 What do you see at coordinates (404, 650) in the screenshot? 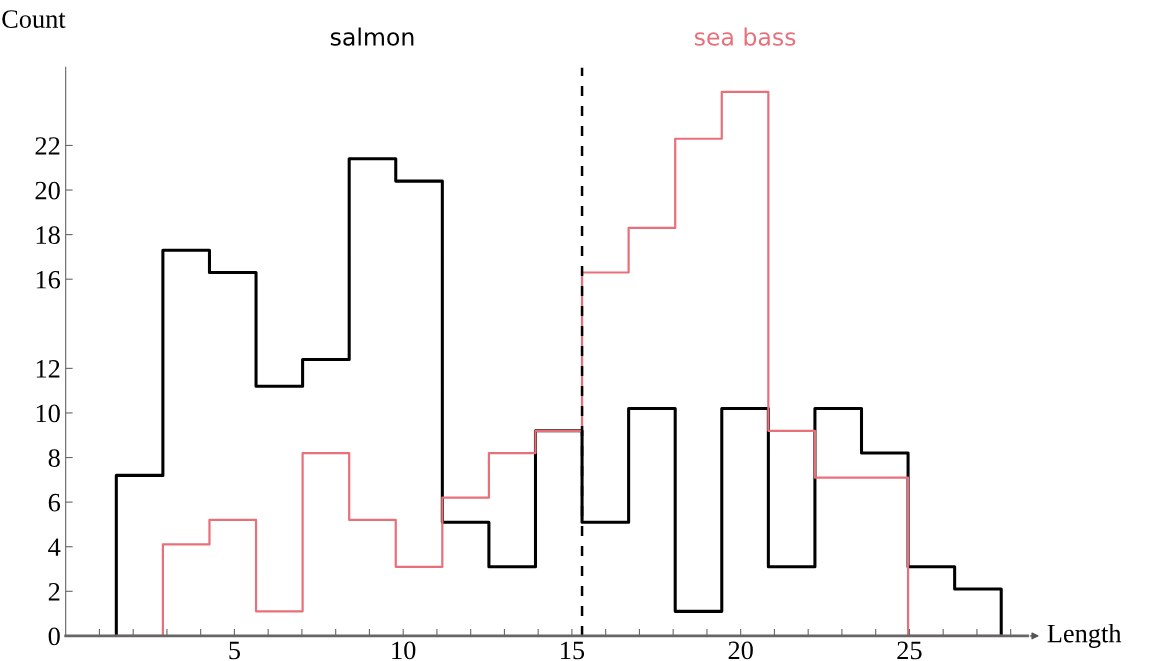
I see `x-tick-label: 10` at bounding box center [404, 650].